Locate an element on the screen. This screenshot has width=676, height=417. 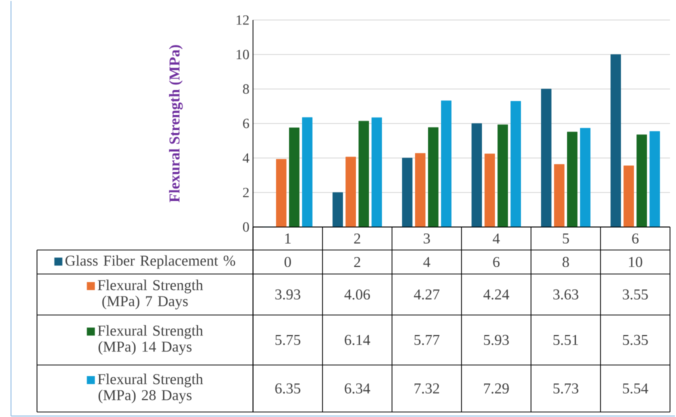
data-label: 5.51 is located at coordinates (566, 340).